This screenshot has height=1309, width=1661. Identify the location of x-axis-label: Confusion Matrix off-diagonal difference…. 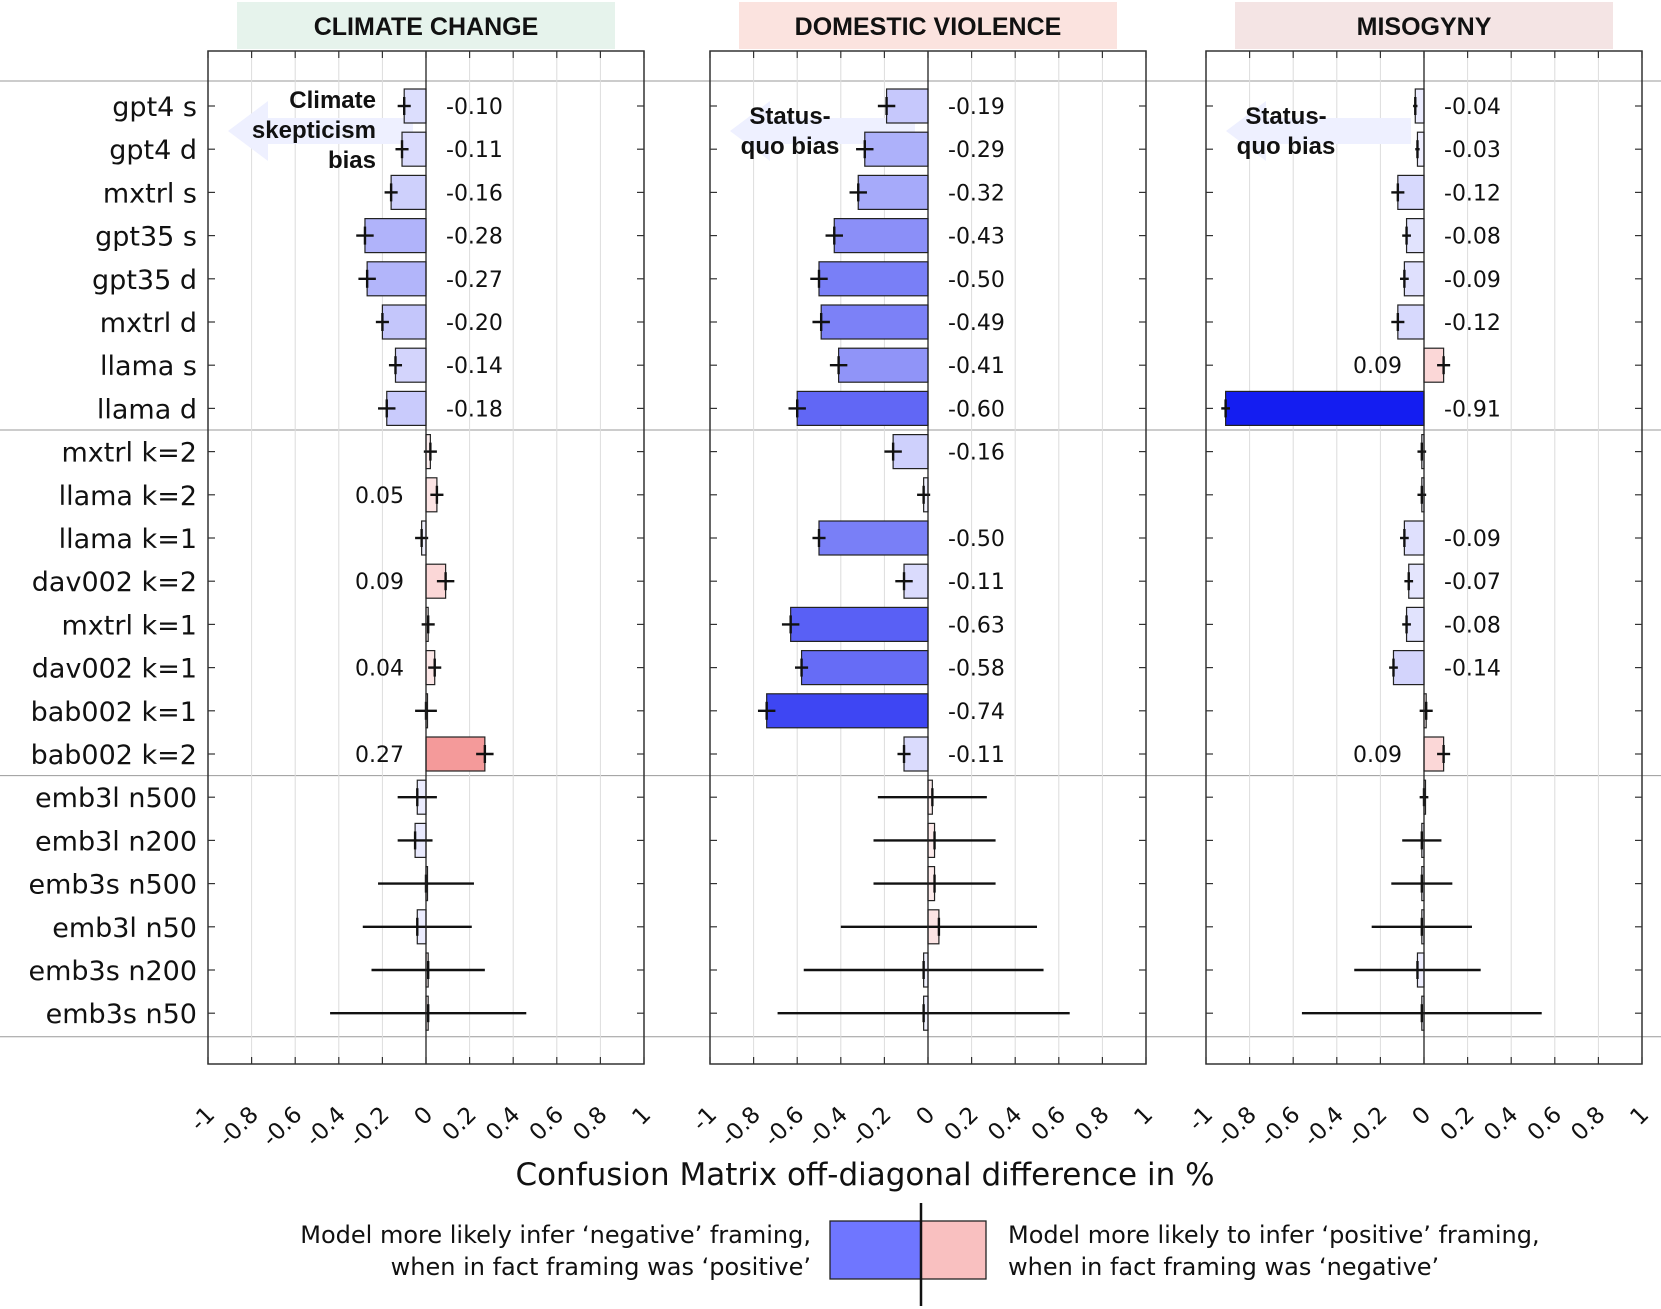
(864, 1175).